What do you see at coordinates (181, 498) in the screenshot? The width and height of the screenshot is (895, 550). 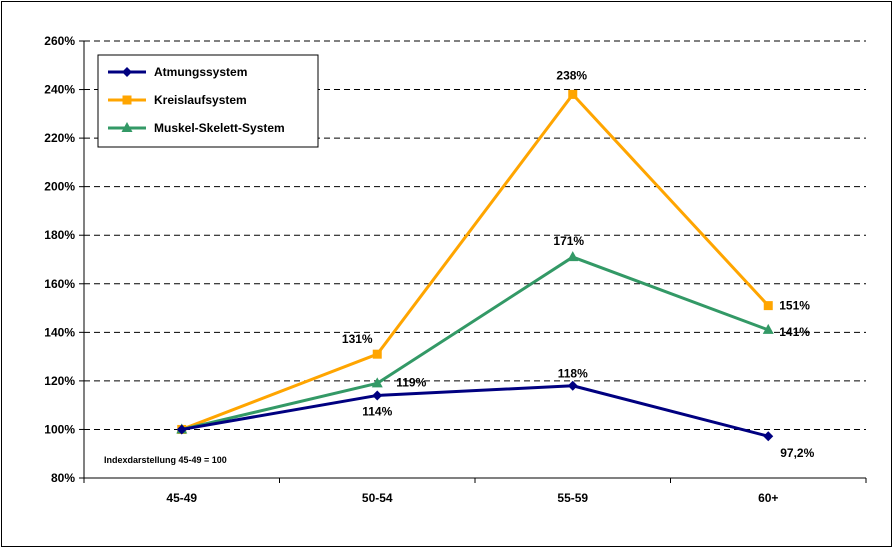 I see `x-tick-label: 45-49` at bounding box center [181, 498].